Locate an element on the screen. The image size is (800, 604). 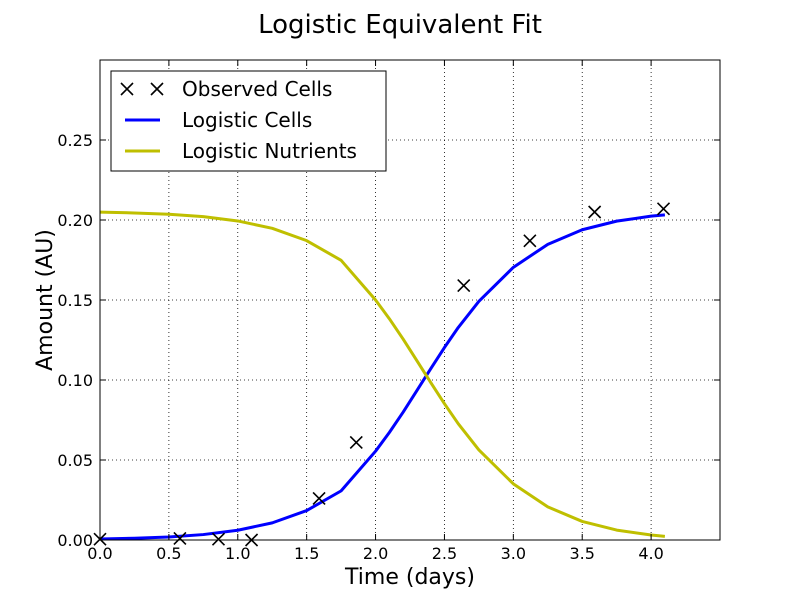
y-axis-label: Amount (AU) is located at coordinates (45, 300).